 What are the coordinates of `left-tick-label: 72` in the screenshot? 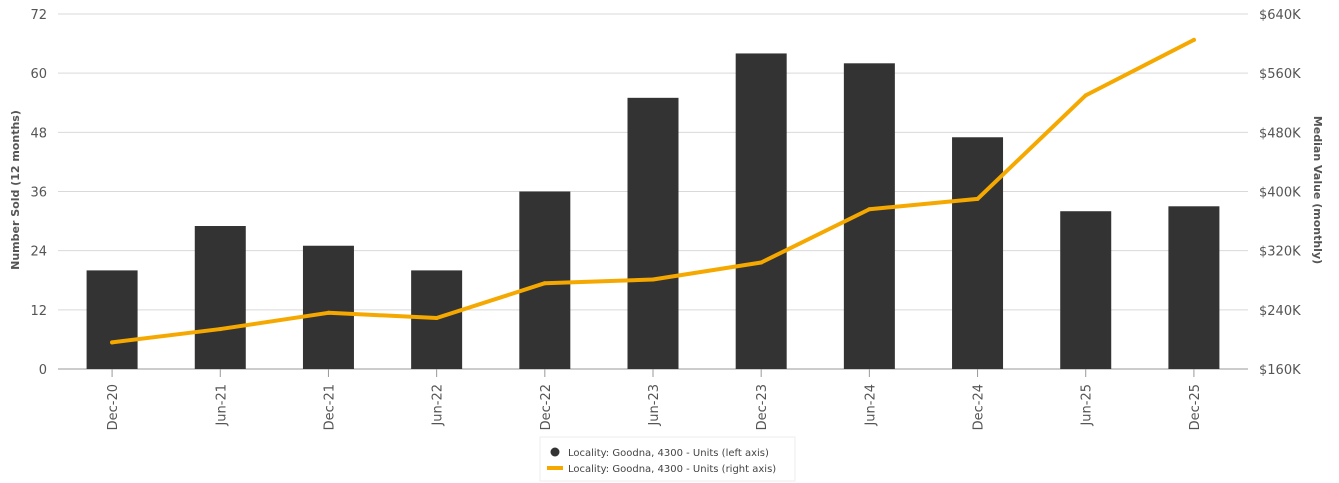 It's located at (38, 15).